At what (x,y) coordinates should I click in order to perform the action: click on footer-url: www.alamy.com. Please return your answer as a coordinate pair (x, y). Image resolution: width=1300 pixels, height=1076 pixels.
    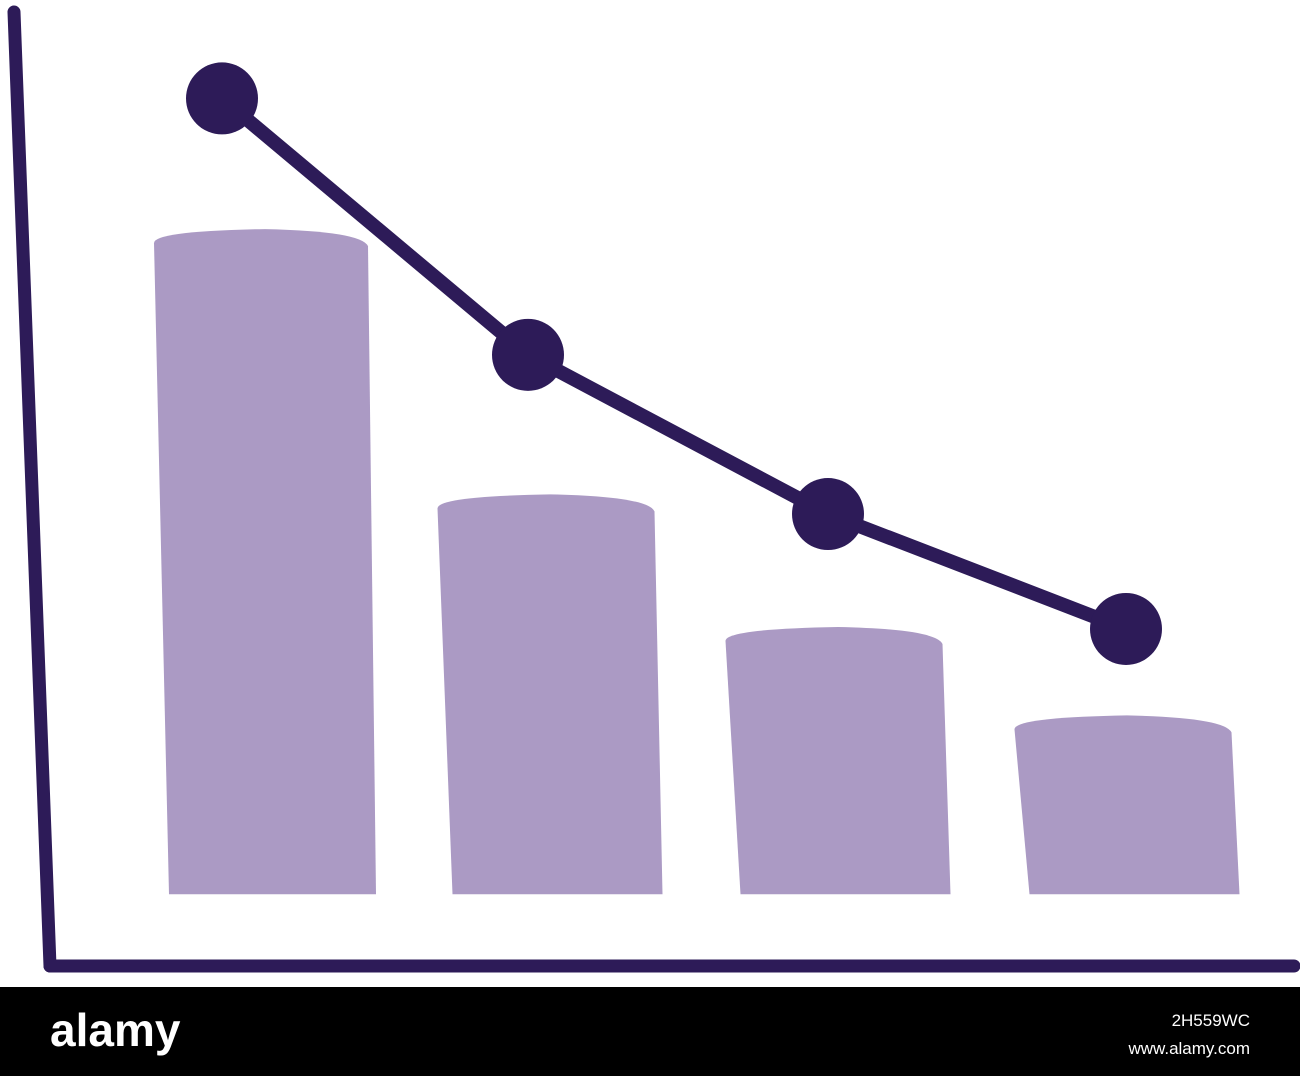
    Looking at the image, I should click on (1188, 1048).